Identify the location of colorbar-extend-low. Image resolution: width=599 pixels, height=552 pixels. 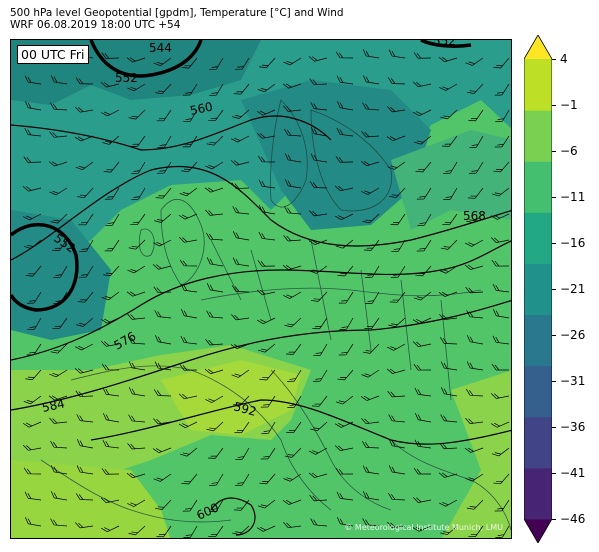
(538, 531).